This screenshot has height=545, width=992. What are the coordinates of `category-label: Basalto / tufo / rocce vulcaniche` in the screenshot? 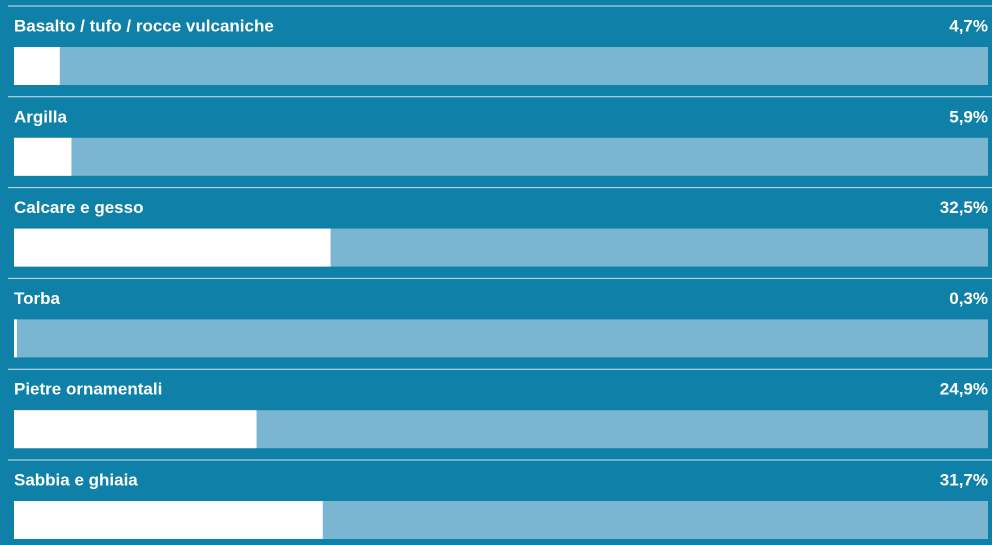 It's located at (144, 25).